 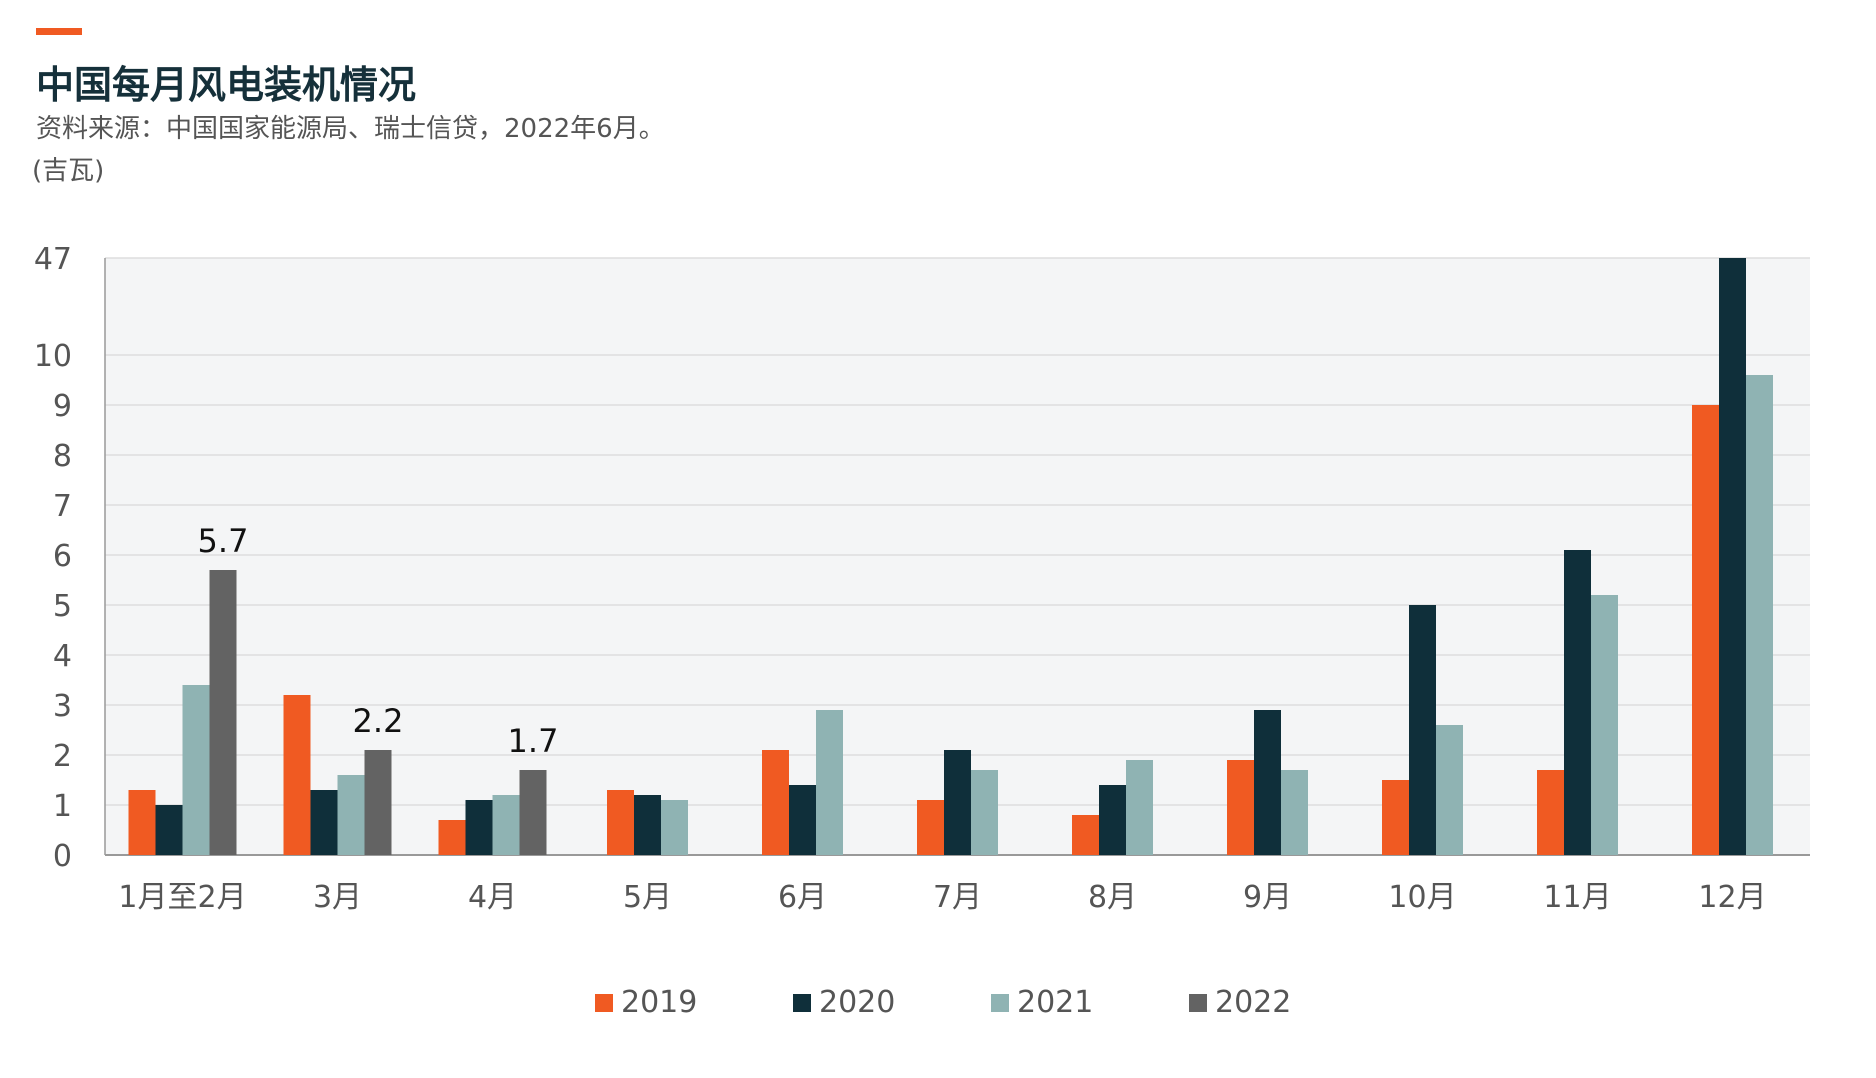 I want to click on legend-item-2019: 2019, so click(x=646, y=1002).